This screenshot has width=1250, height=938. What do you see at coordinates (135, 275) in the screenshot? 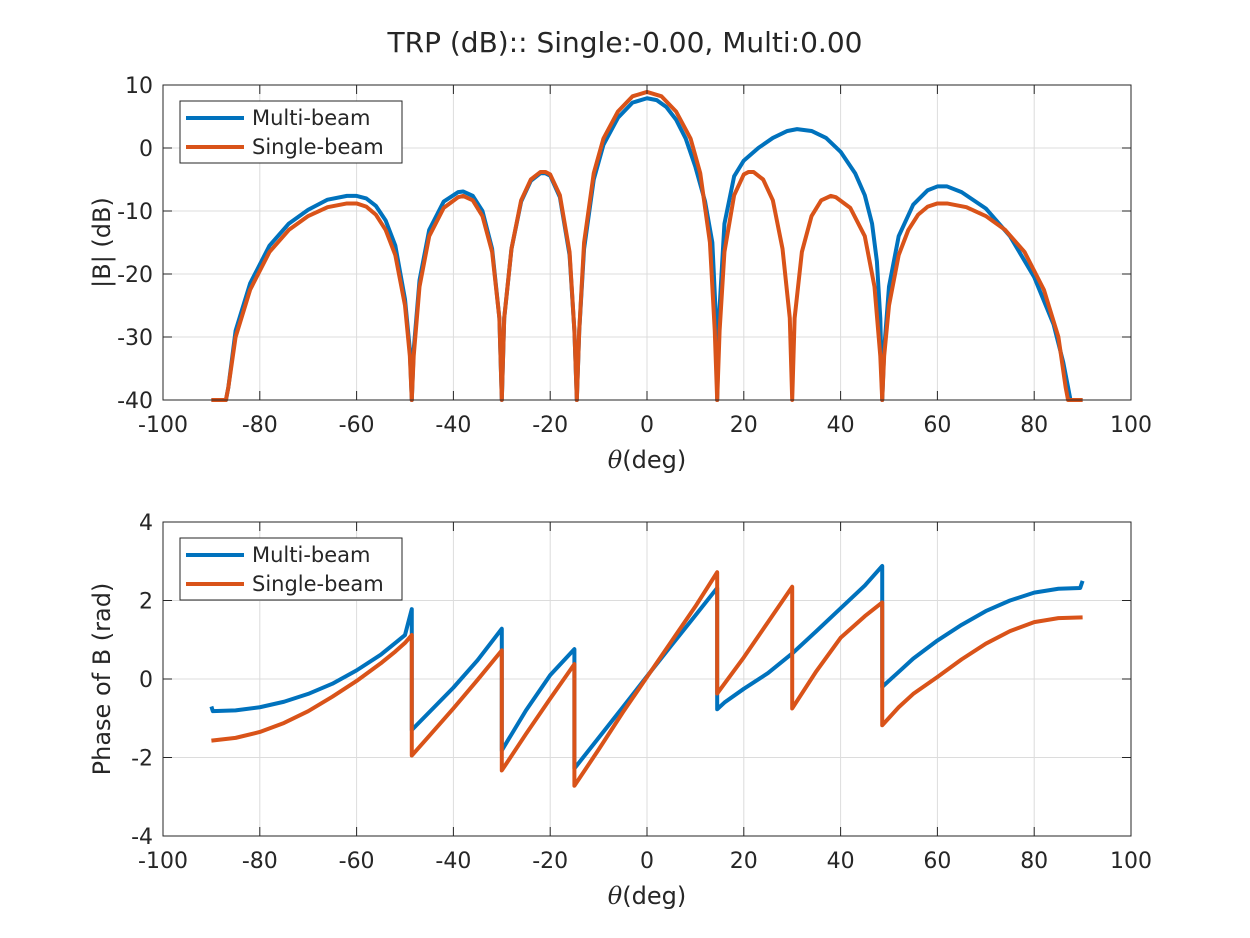
I see `y-tick-label: -20` at bounding box center [135, 275].